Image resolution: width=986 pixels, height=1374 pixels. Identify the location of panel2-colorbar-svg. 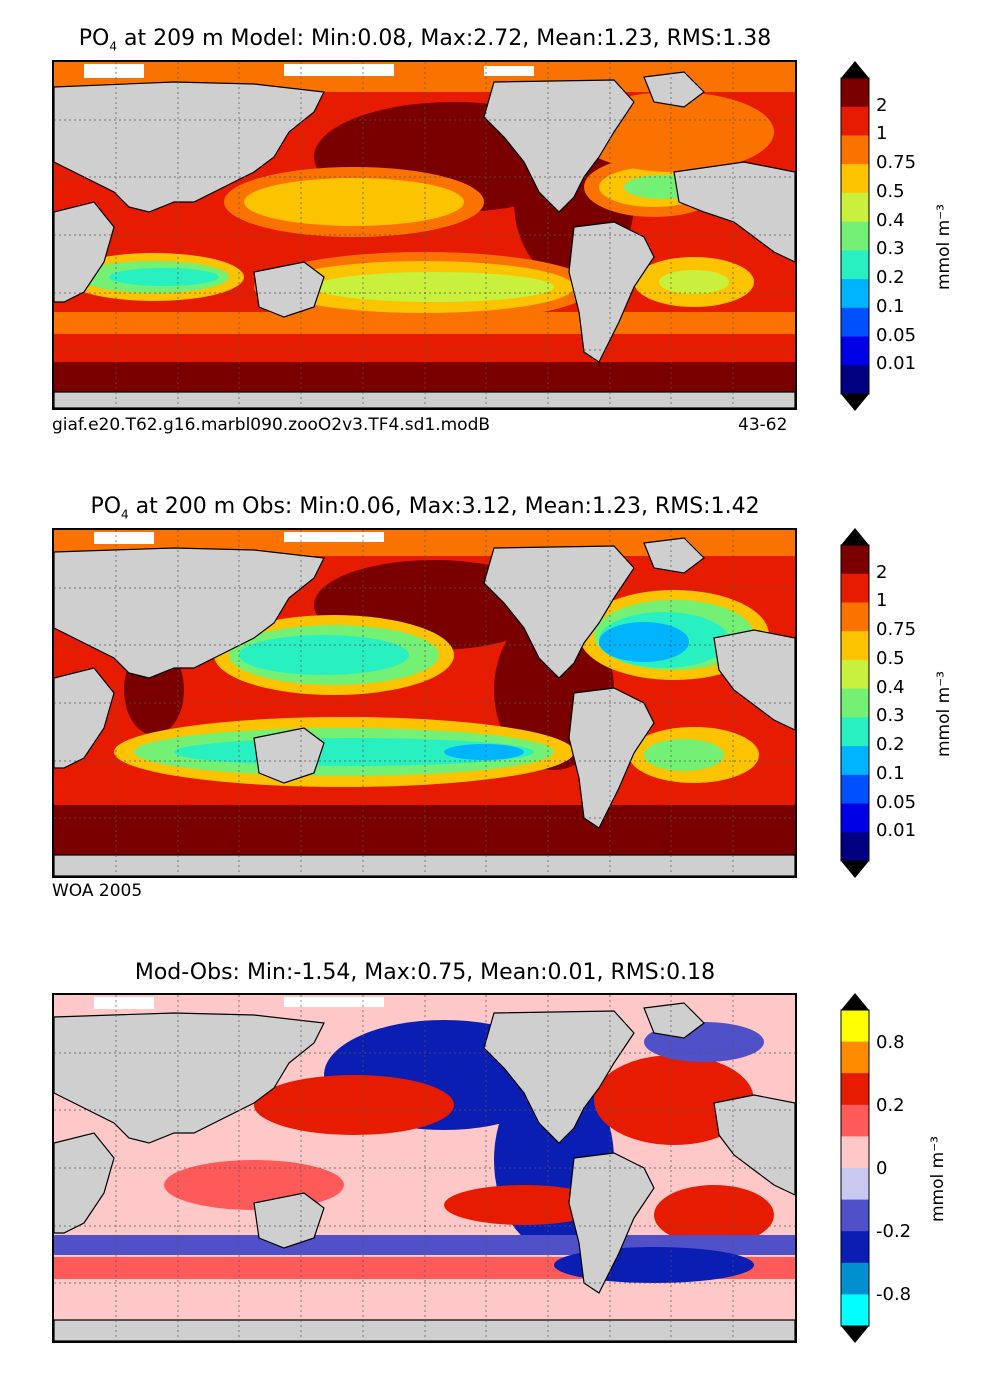
(855, 703).